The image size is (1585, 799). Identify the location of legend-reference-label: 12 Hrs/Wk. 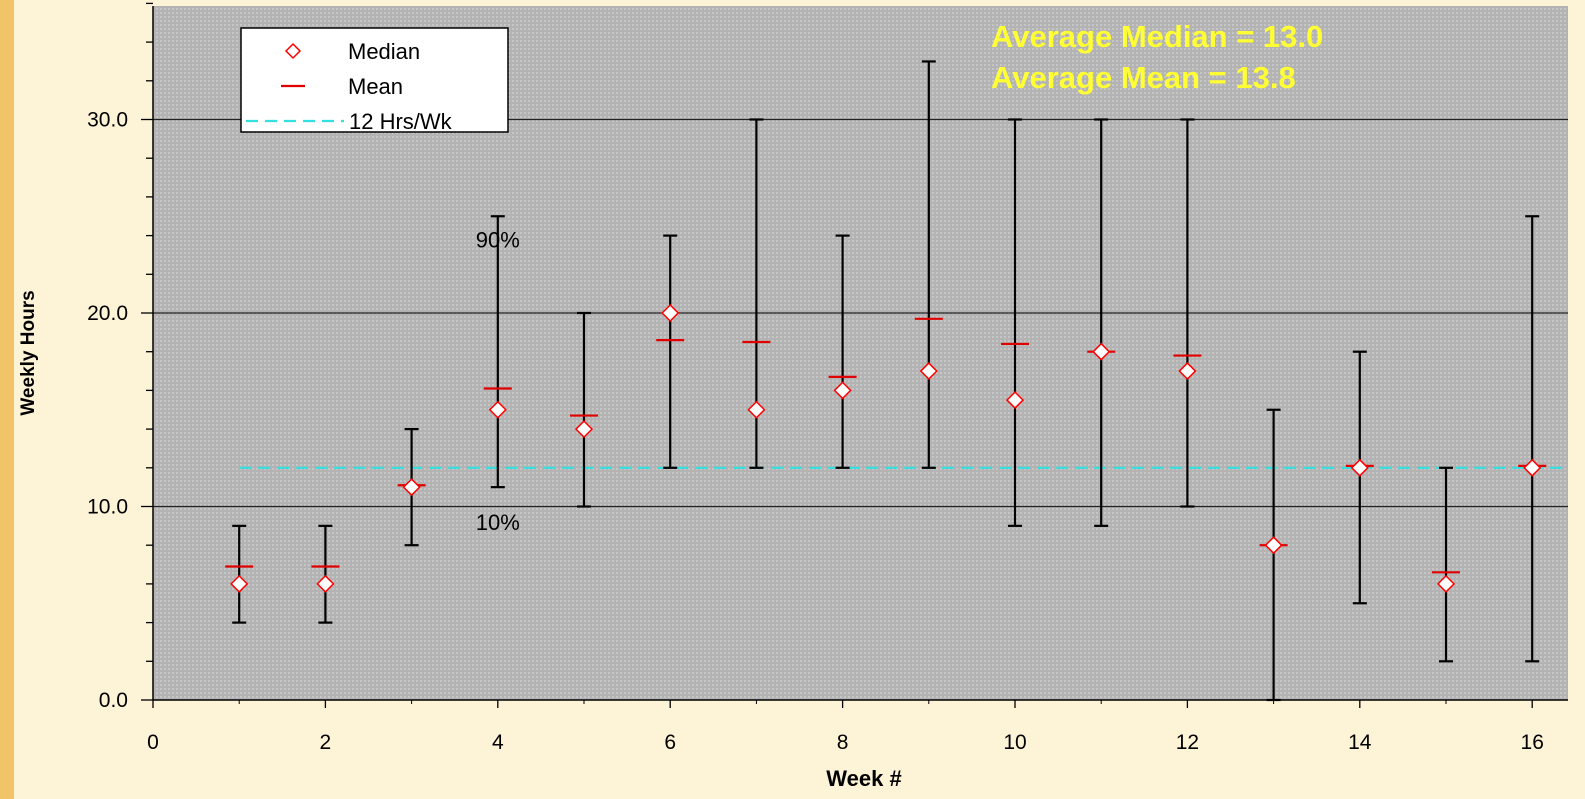
(401, 121).